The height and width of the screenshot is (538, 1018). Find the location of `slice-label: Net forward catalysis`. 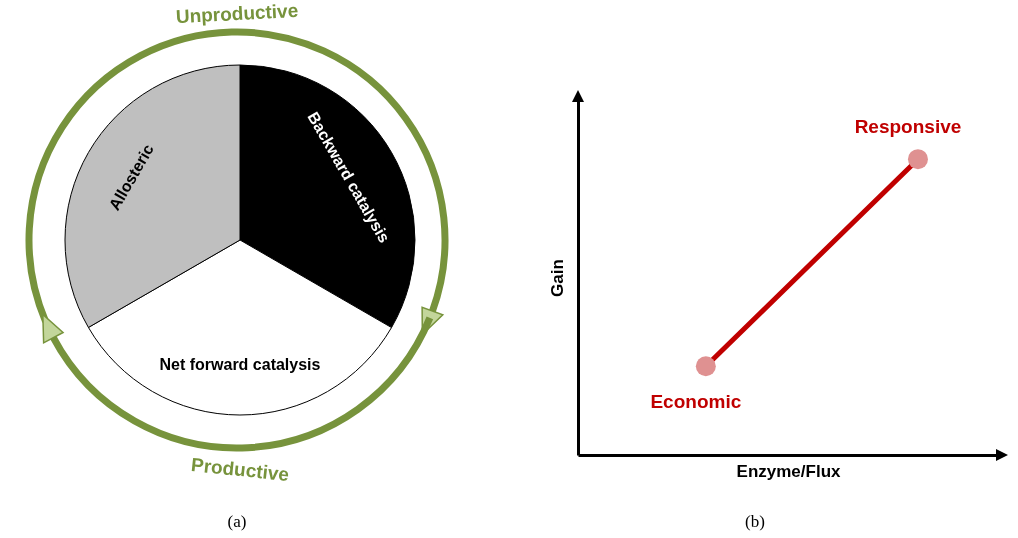

slice-label: Net forward catalysis is located at coordinates (240, 364).